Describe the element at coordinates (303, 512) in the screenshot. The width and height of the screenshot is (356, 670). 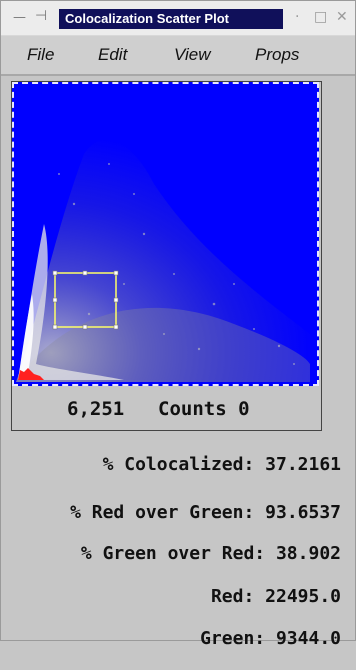
I see `stat-value: 93.6537` at that location.